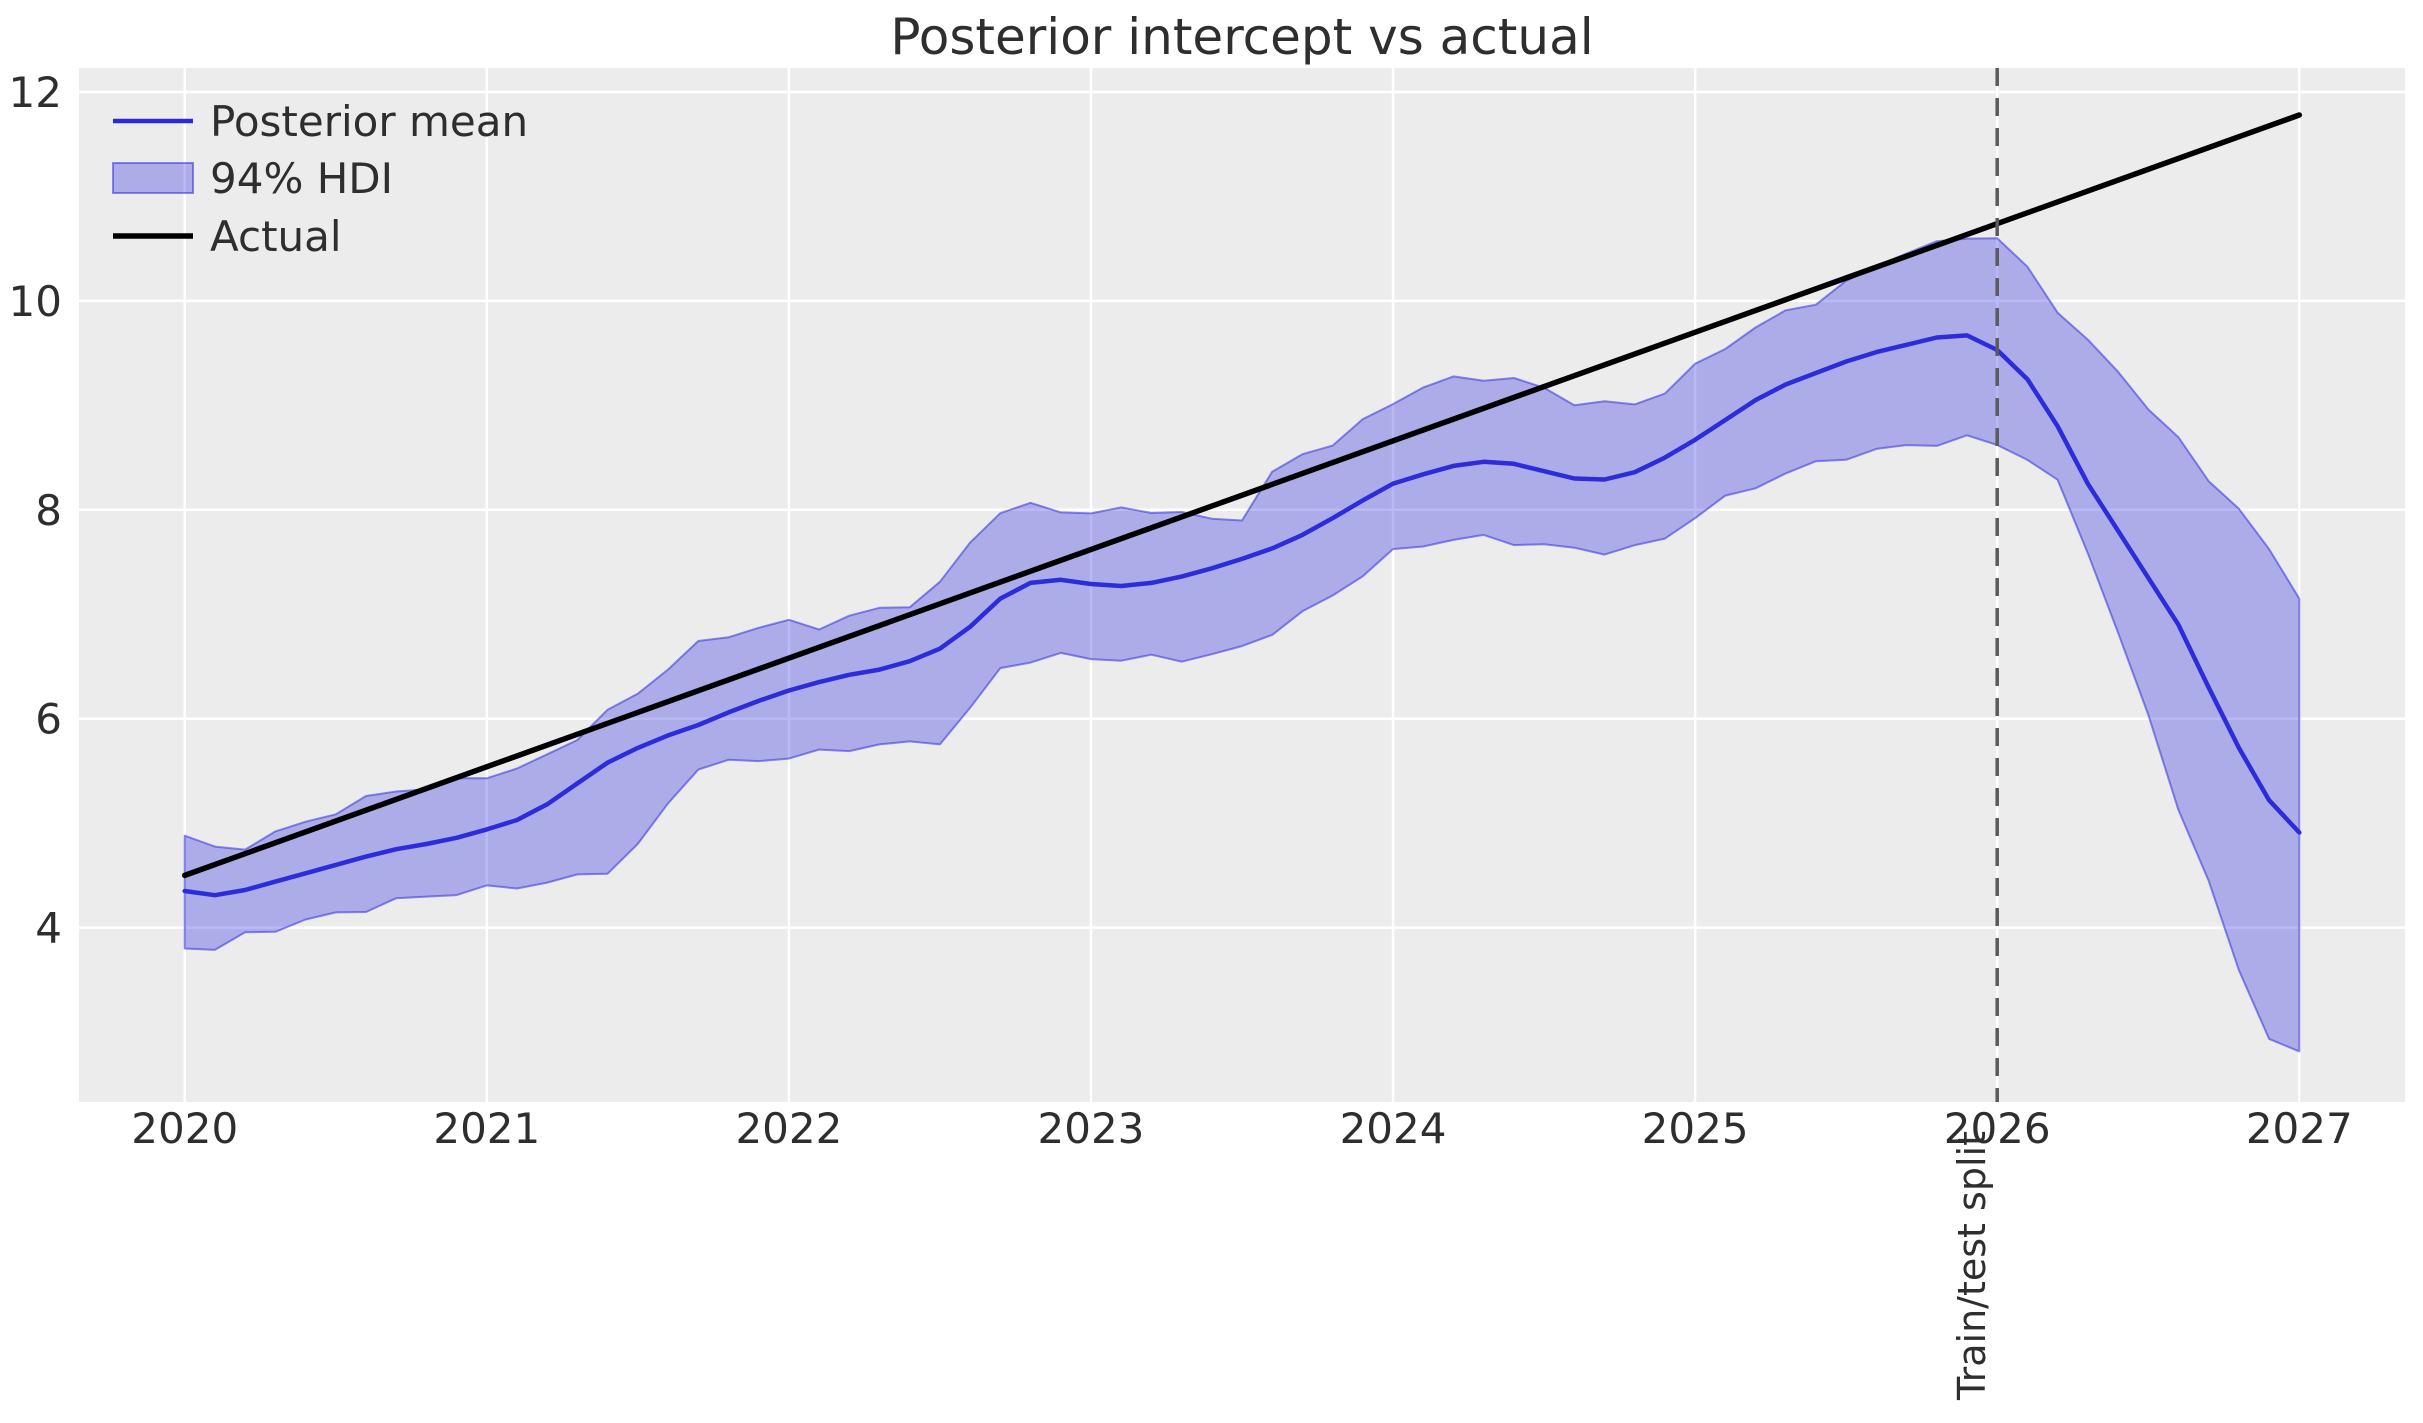 Image resolution: width=2423 pixels, height=1423 pixels. Describe the element at coordinates (301, 178) in the screenshot. I see `legend-hdi-label: 94% HDI` at that location.